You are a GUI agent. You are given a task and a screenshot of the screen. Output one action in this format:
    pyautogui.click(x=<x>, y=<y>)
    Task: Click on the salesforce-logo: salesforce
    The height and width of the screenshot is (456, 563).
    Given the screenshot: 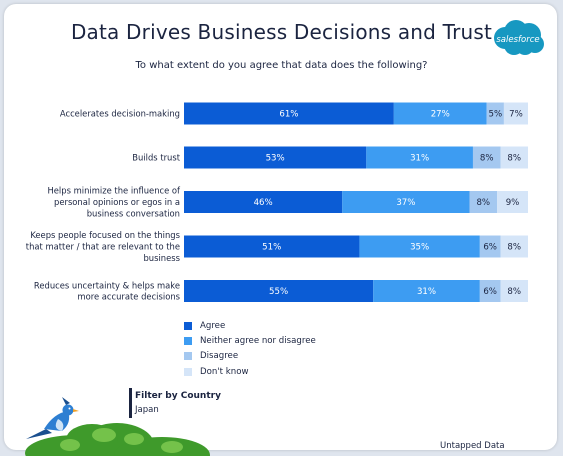 What is the action you would take?
    pyautogui.click(x=518, y=38)
    